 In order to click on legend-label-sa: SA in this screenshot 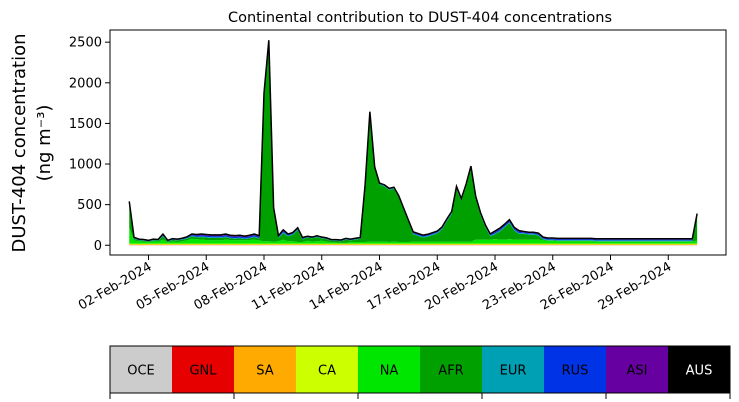, I will do `click(264, 371)`.